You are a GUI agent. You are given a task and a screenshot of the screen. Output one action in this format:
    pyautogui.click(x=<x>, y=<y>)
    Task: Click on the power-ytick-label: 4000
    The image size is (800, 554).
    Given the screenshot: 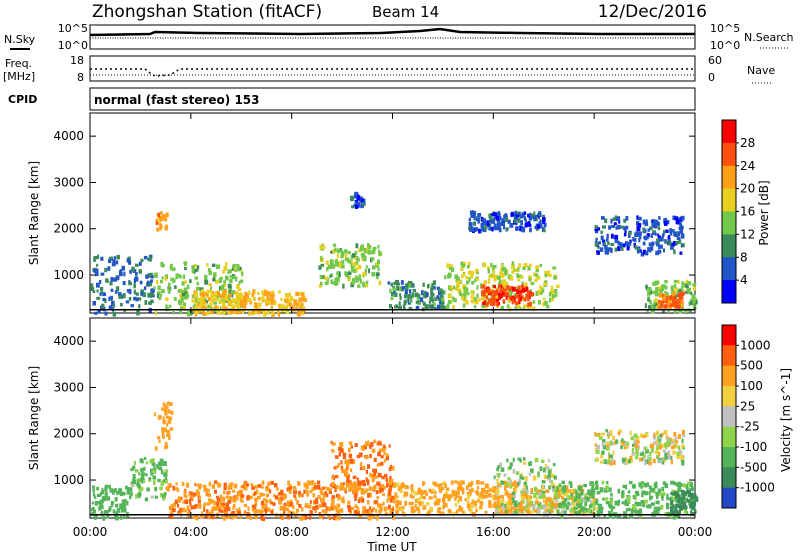 What is the action you would take?
    pyautogui.click(x=68, y=136)
    